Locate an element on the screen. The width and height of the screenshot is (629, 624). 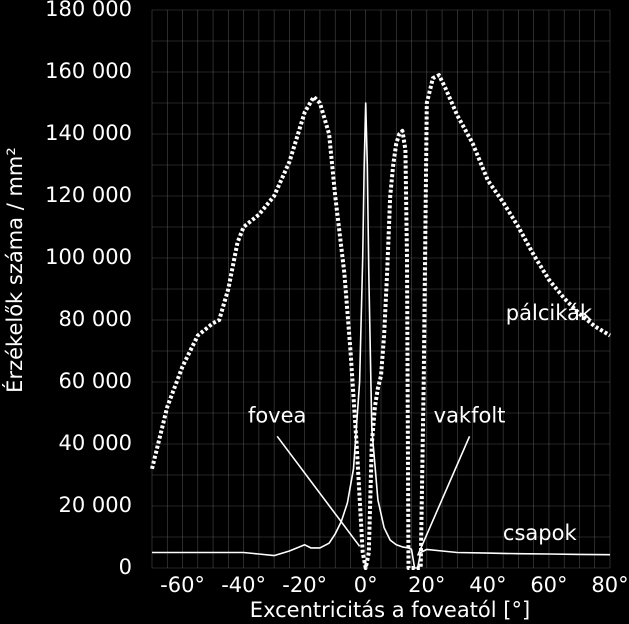
y-axis-title: Érzékelők száma / mm² is located at coordinates (14, 270).